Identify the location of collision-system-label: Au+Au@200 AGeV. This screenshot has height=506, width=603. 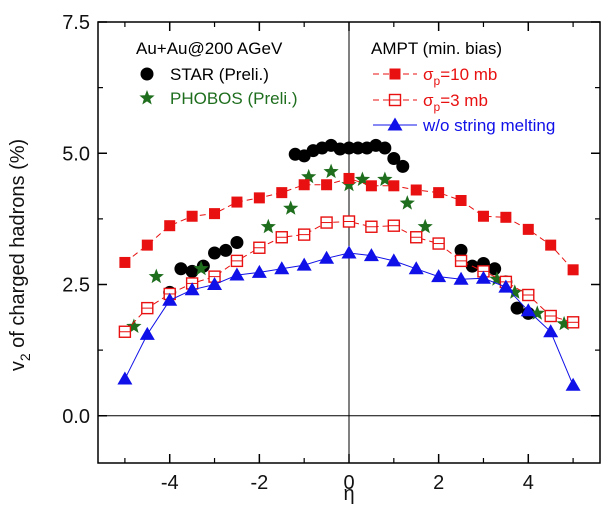
(209, 48).